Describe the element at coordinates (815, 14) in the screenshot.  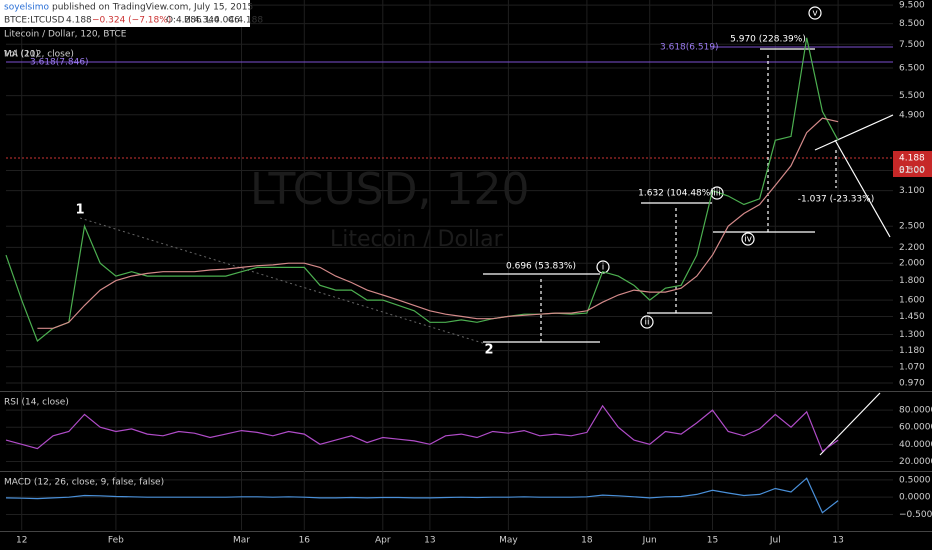
I see `wave-marker: v` at that location.